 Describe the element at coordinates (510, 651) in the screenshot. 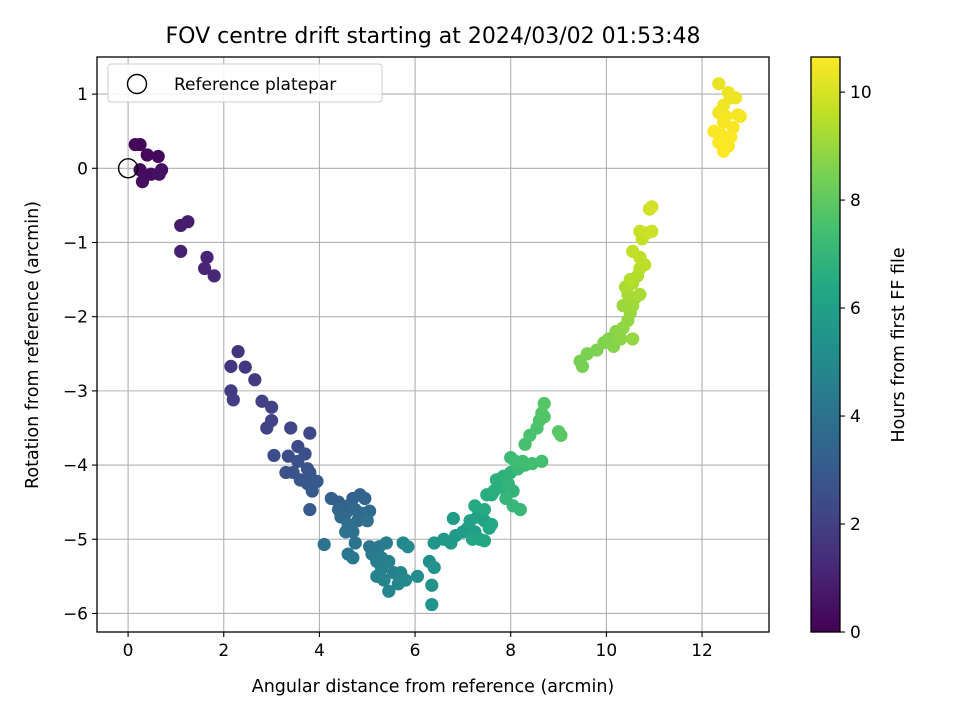

I see `x-tick-label: 8` at that location.